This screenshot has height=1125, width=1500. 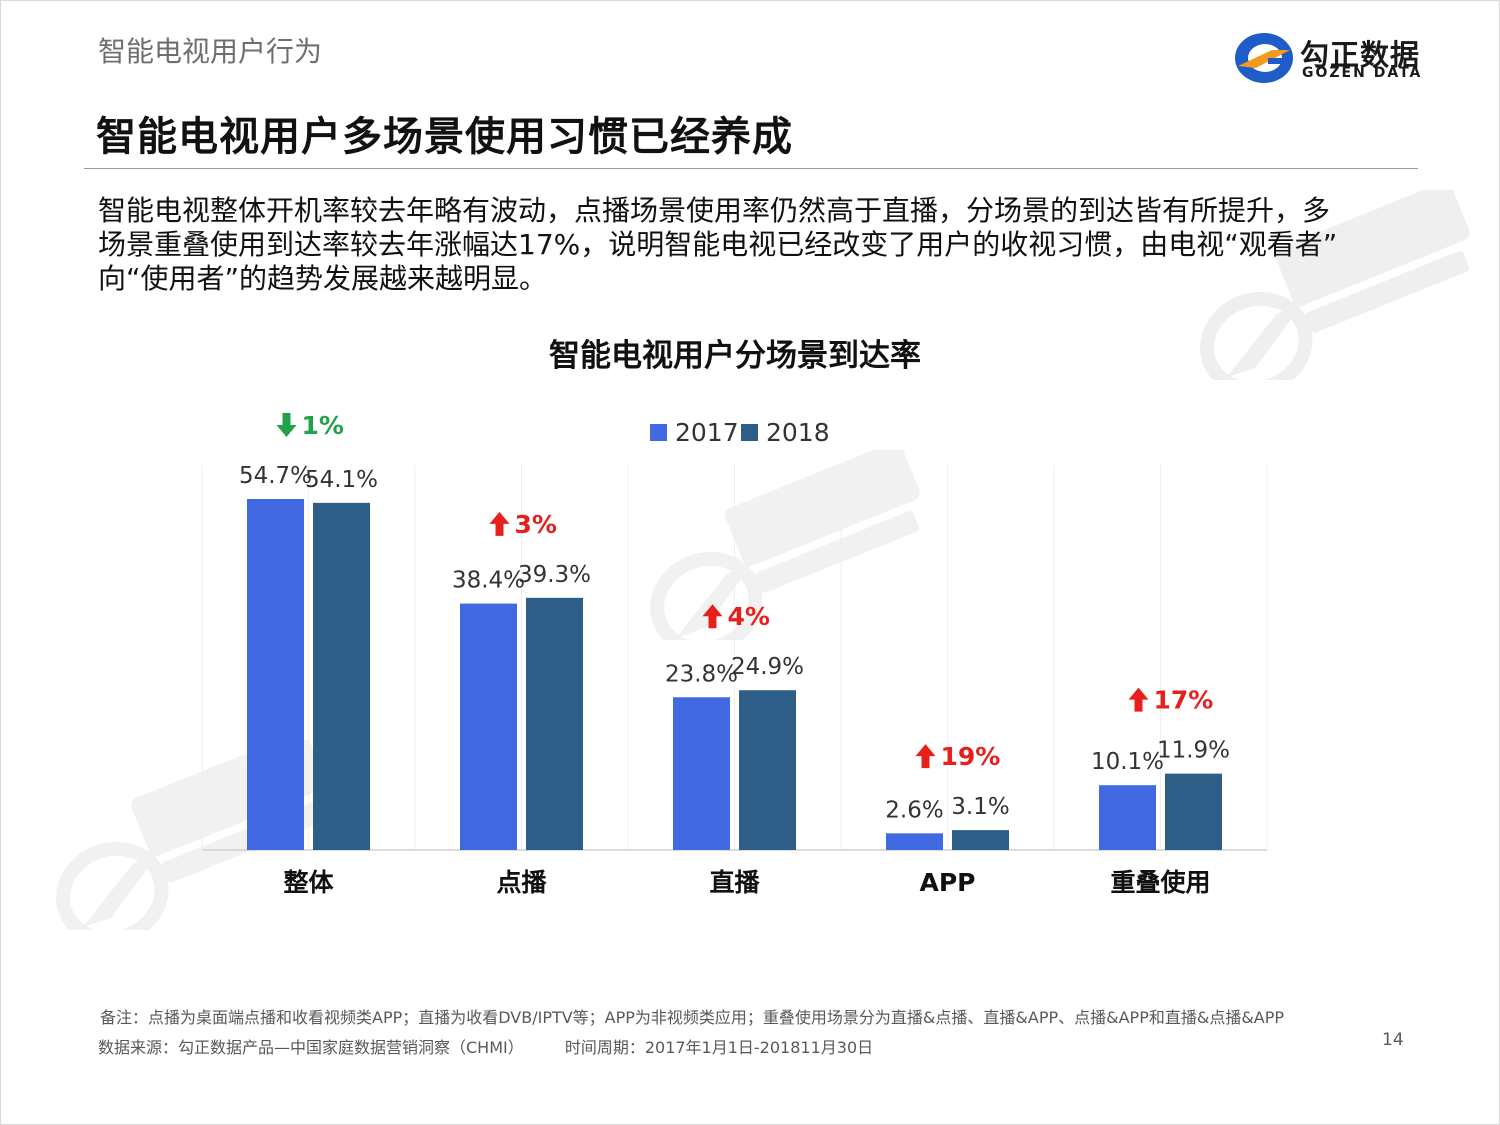 I want to click on x-tick-label: APP, so click(x=948, y=882).